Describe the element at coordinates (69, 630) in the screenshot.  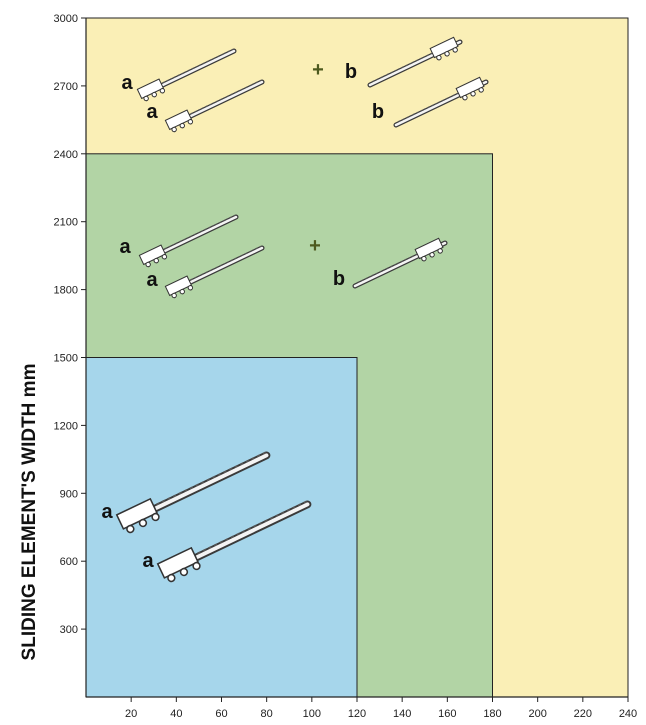
I see `y-tick-label: 300` at that location.